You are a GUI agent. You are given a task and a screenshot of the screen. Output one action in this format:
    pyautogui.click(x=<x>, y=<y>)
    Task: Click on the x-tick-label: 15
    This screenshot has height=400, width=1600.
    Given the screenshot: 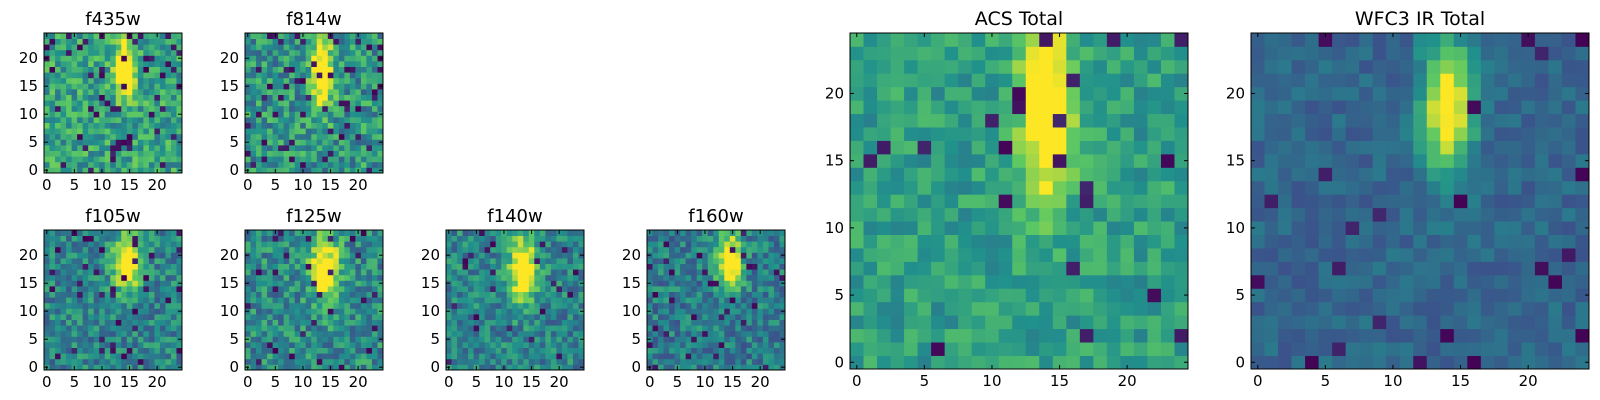 What is the action you would take?
    pyautogui.click(x=1059, y=381)
    